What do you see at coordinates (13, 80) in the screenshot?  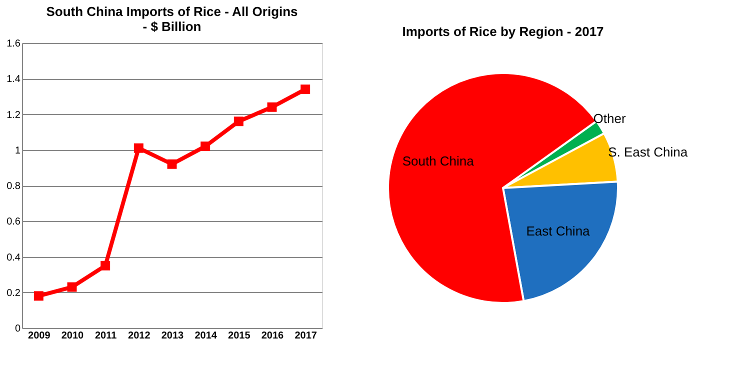 I see `y-tick-label: 1.4` at bounding box center [13, 80].